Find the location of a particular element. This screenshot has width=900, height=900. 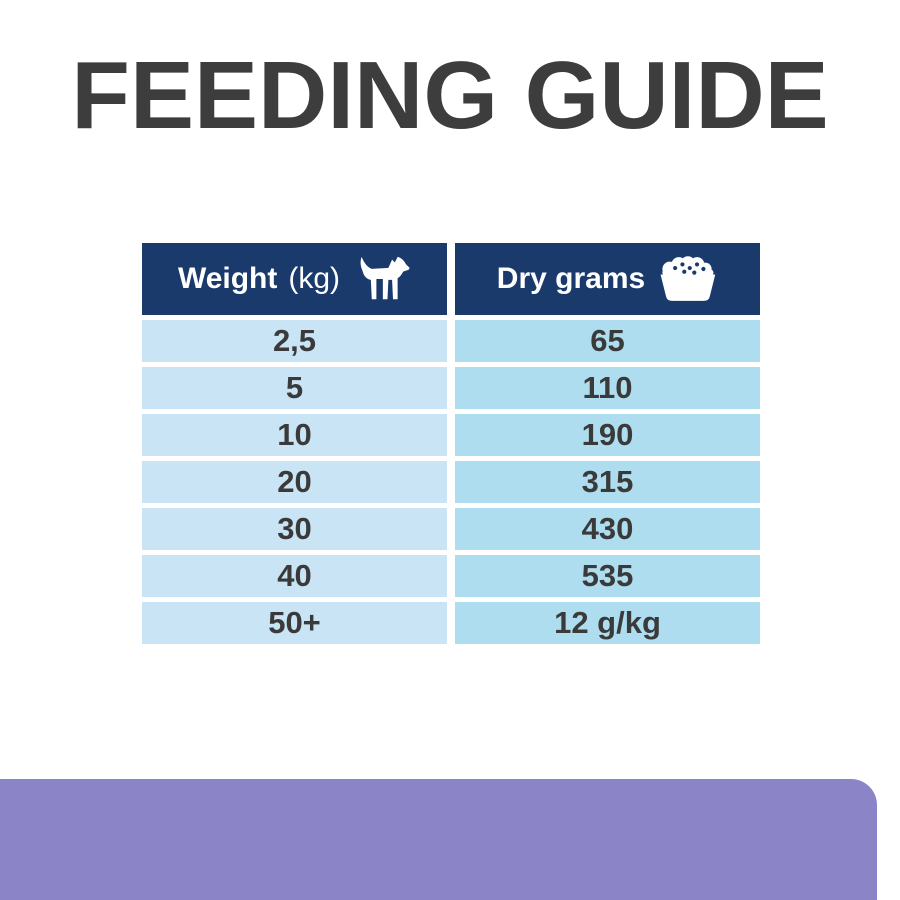

table-row: 20 315 is located at coordinates (451, 482).